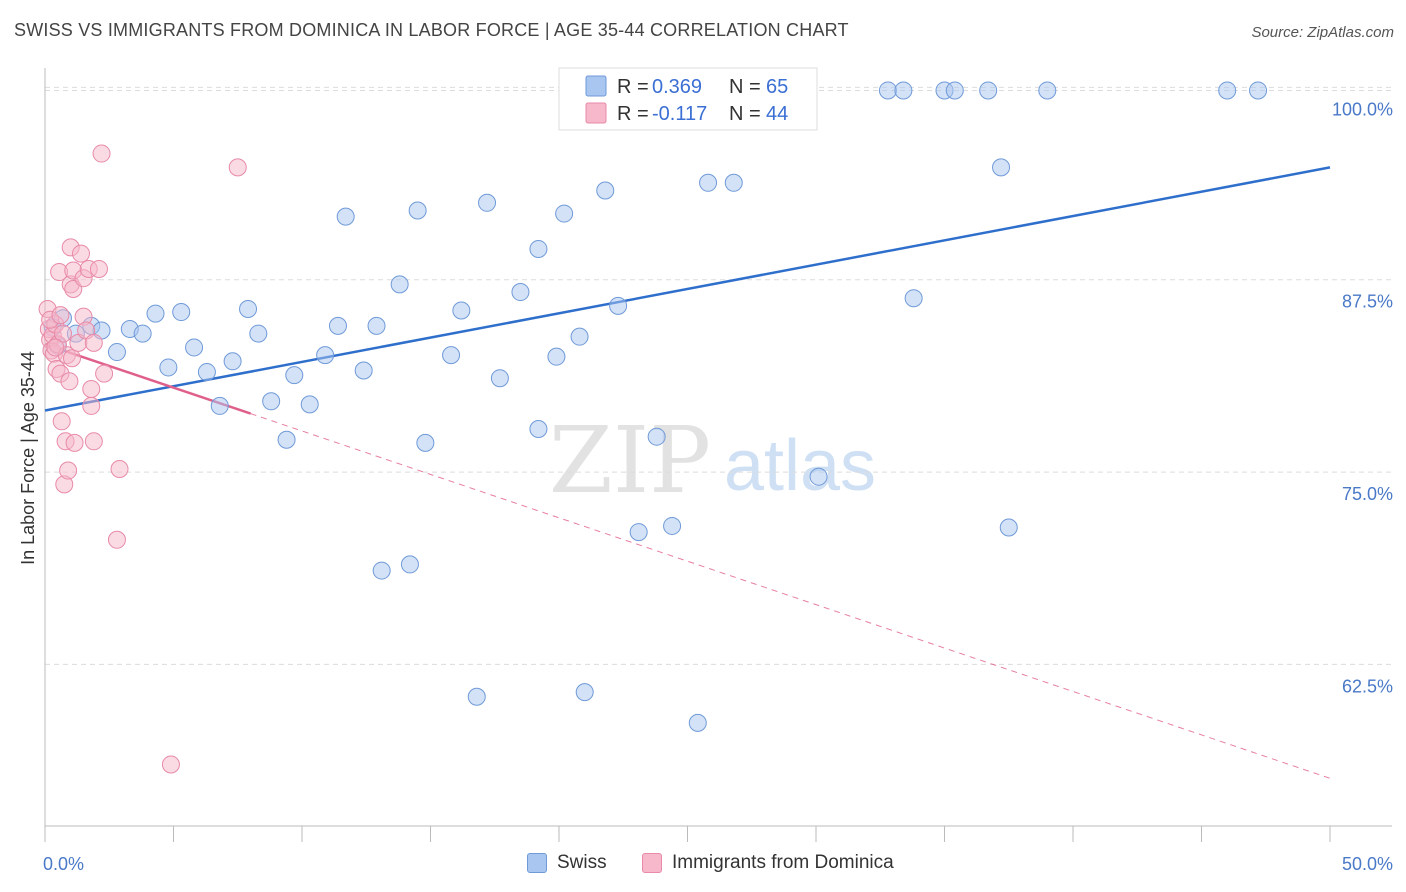 This screenshot has height=892, width=1406. Describe the element at coordinates (1367, 864) in the screenshot. I see `x-tick-label: 50.0%` at that location.